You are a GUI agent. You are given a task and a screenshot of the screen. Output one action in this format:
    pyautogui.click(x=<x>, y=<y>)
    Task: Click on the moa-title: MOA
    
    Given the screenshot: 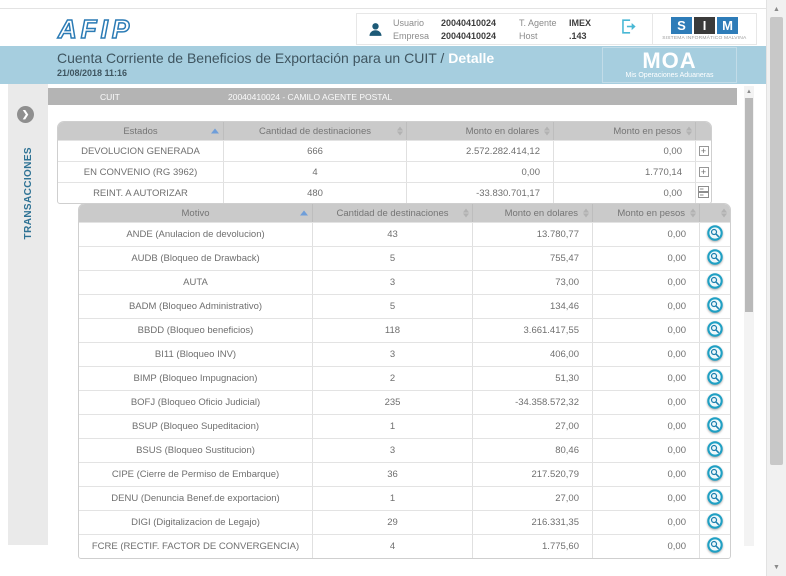 What is the action you would take?
    pyautogui.click(x=669, y=60)
    